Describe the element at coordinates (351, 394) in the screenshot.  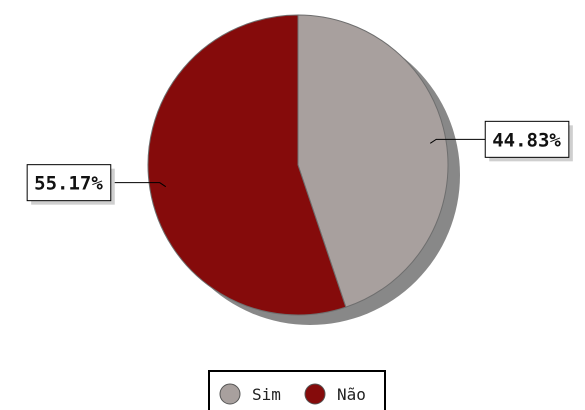
I see `legend-label-nao: Não` at that location.